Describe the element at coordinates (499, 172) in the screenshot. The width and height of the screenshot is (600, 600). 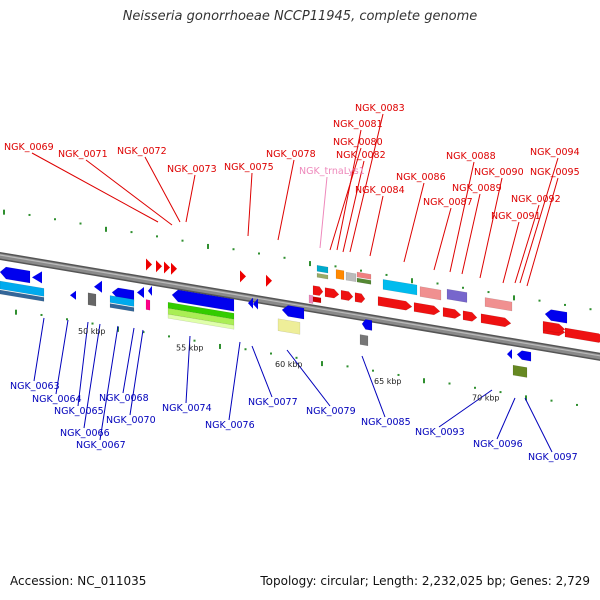
I see `forward-gene-label: NGK_0090` at that location.